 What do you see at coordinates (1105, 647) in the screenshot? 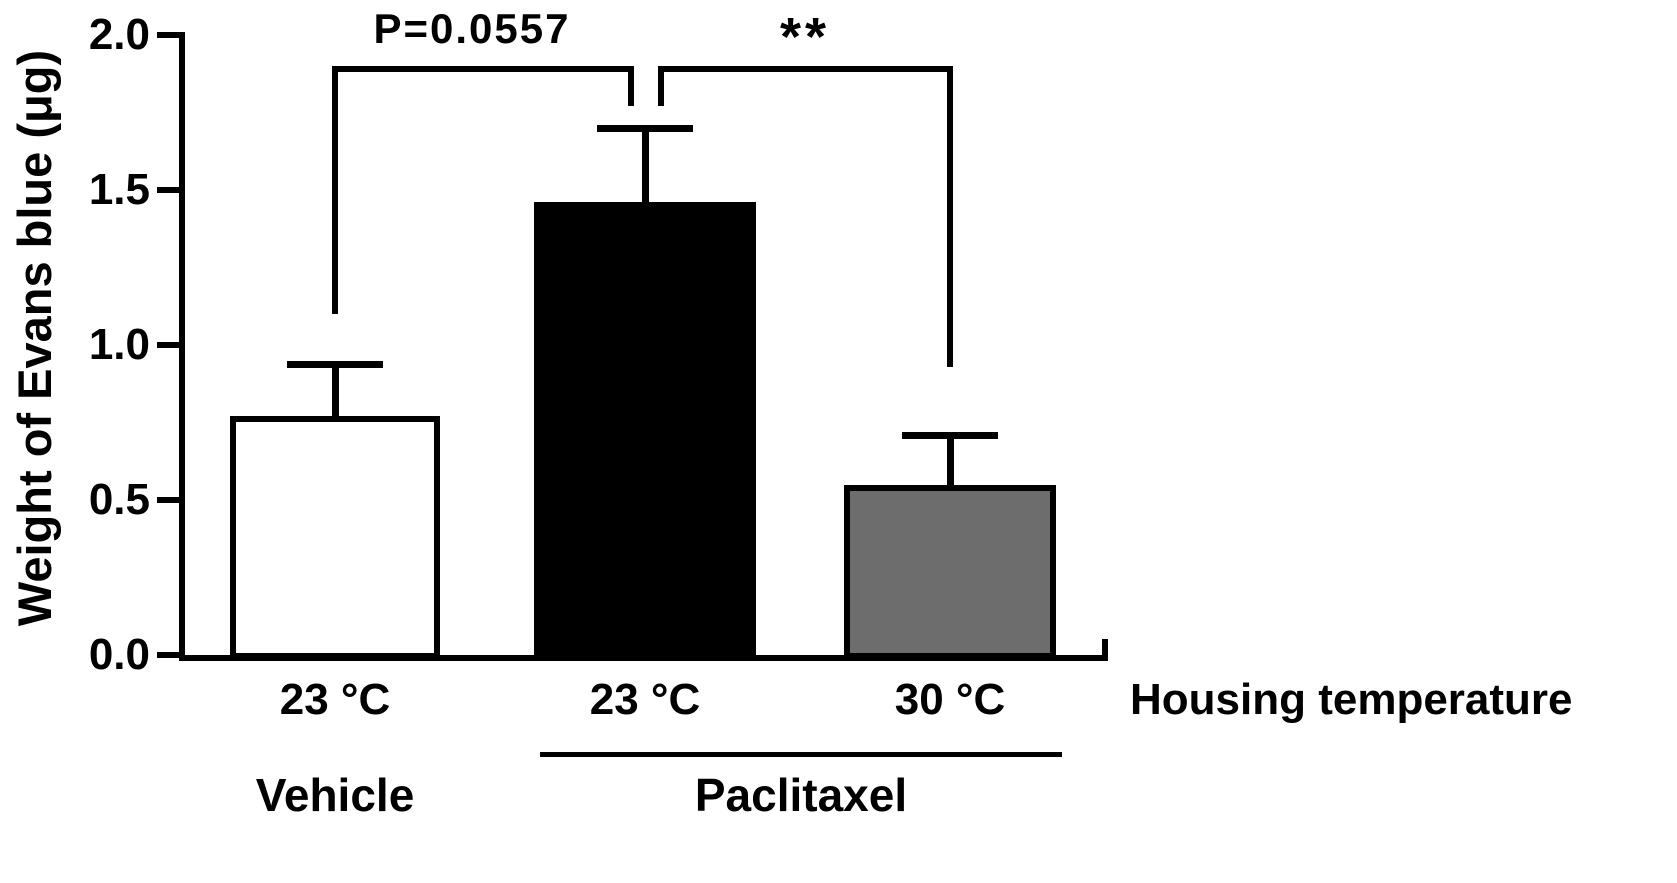
I see `x-axis-end-tick` at bounding box center [1105, 647].